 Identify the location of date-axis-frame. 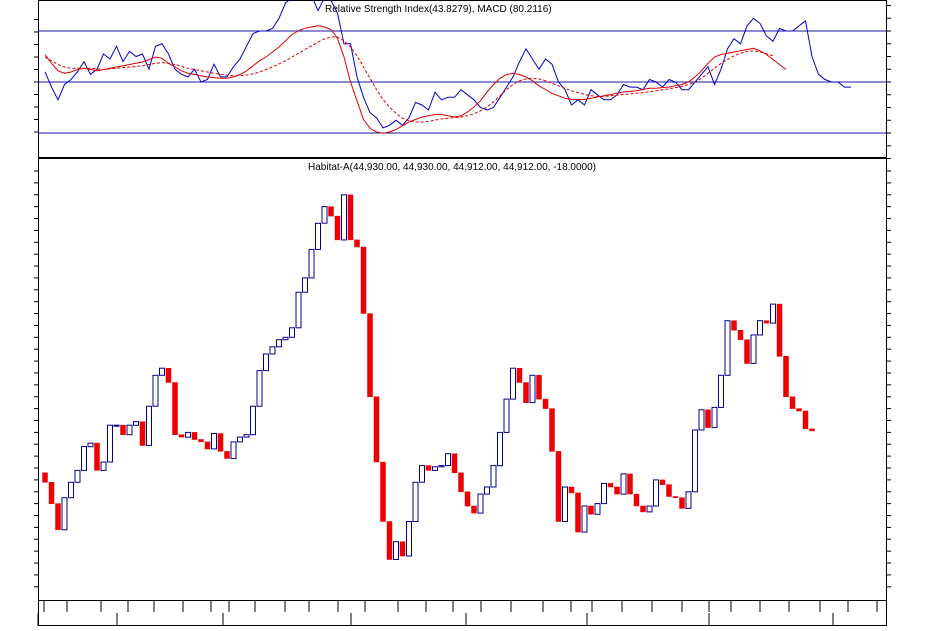
(462, 613).